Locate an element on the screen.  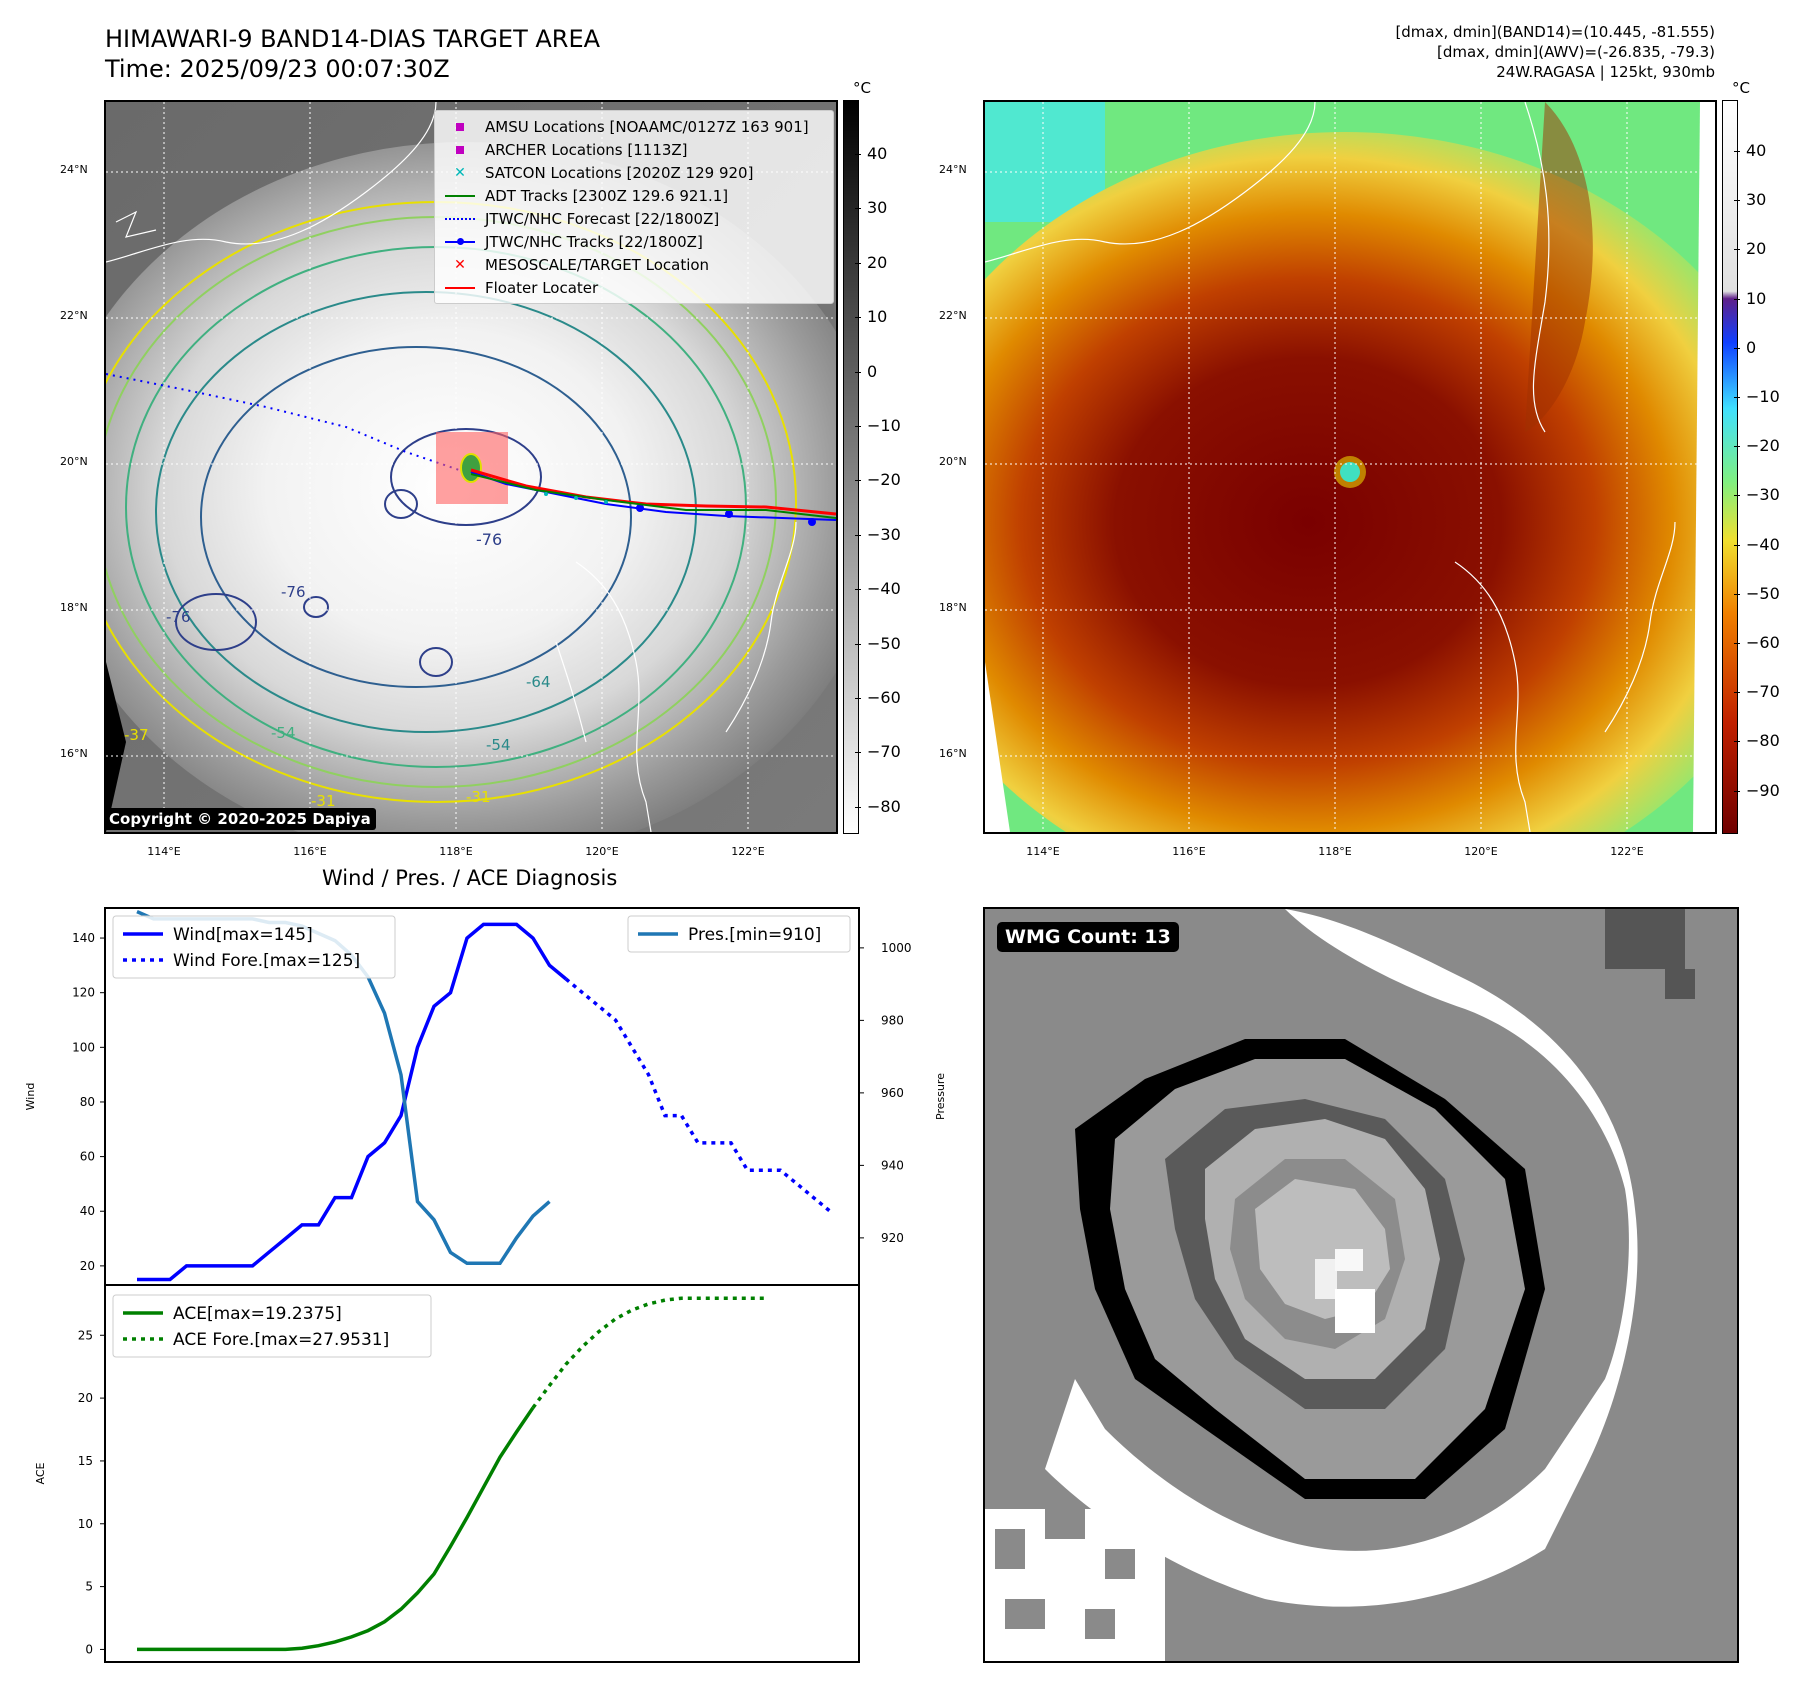
ytick-label: 5 is located at coordinates (89, 1587).